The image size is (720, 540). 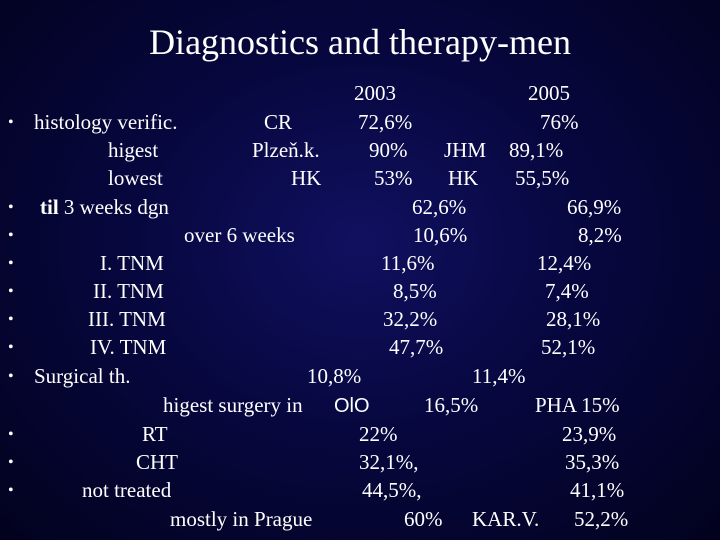 I want to click on histology-label: histology verific., so click(x=106, y=122).